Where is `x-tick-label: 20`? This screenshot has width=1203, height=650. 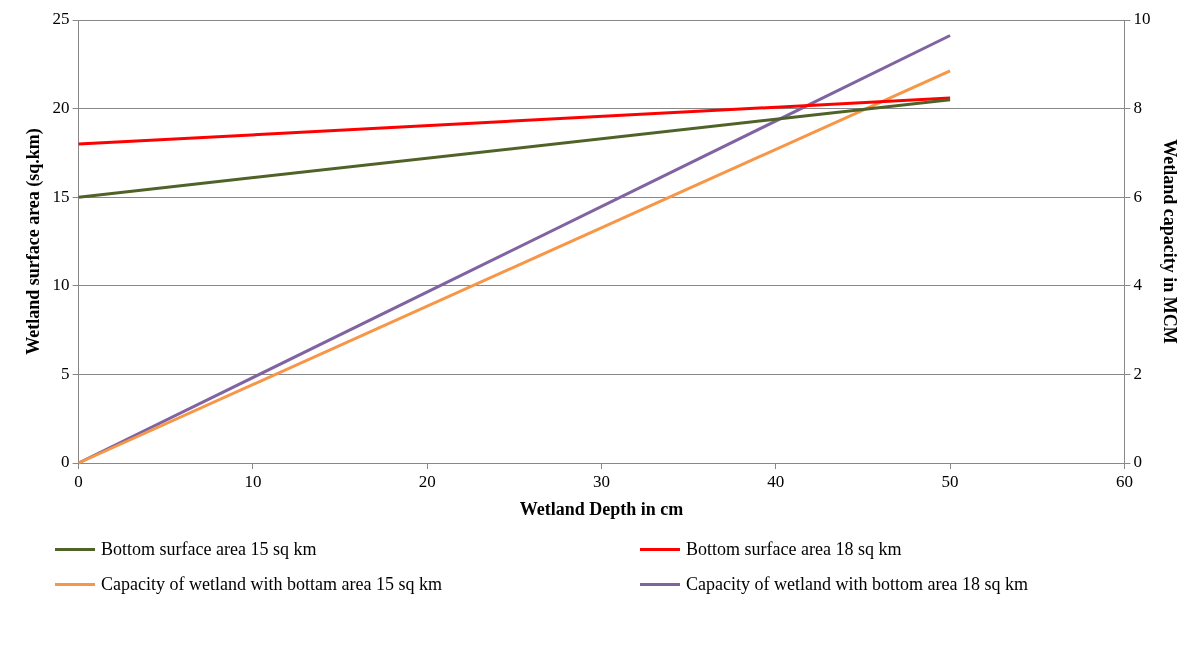
x-tick-label: 20 is located at coordinates (427, 481).